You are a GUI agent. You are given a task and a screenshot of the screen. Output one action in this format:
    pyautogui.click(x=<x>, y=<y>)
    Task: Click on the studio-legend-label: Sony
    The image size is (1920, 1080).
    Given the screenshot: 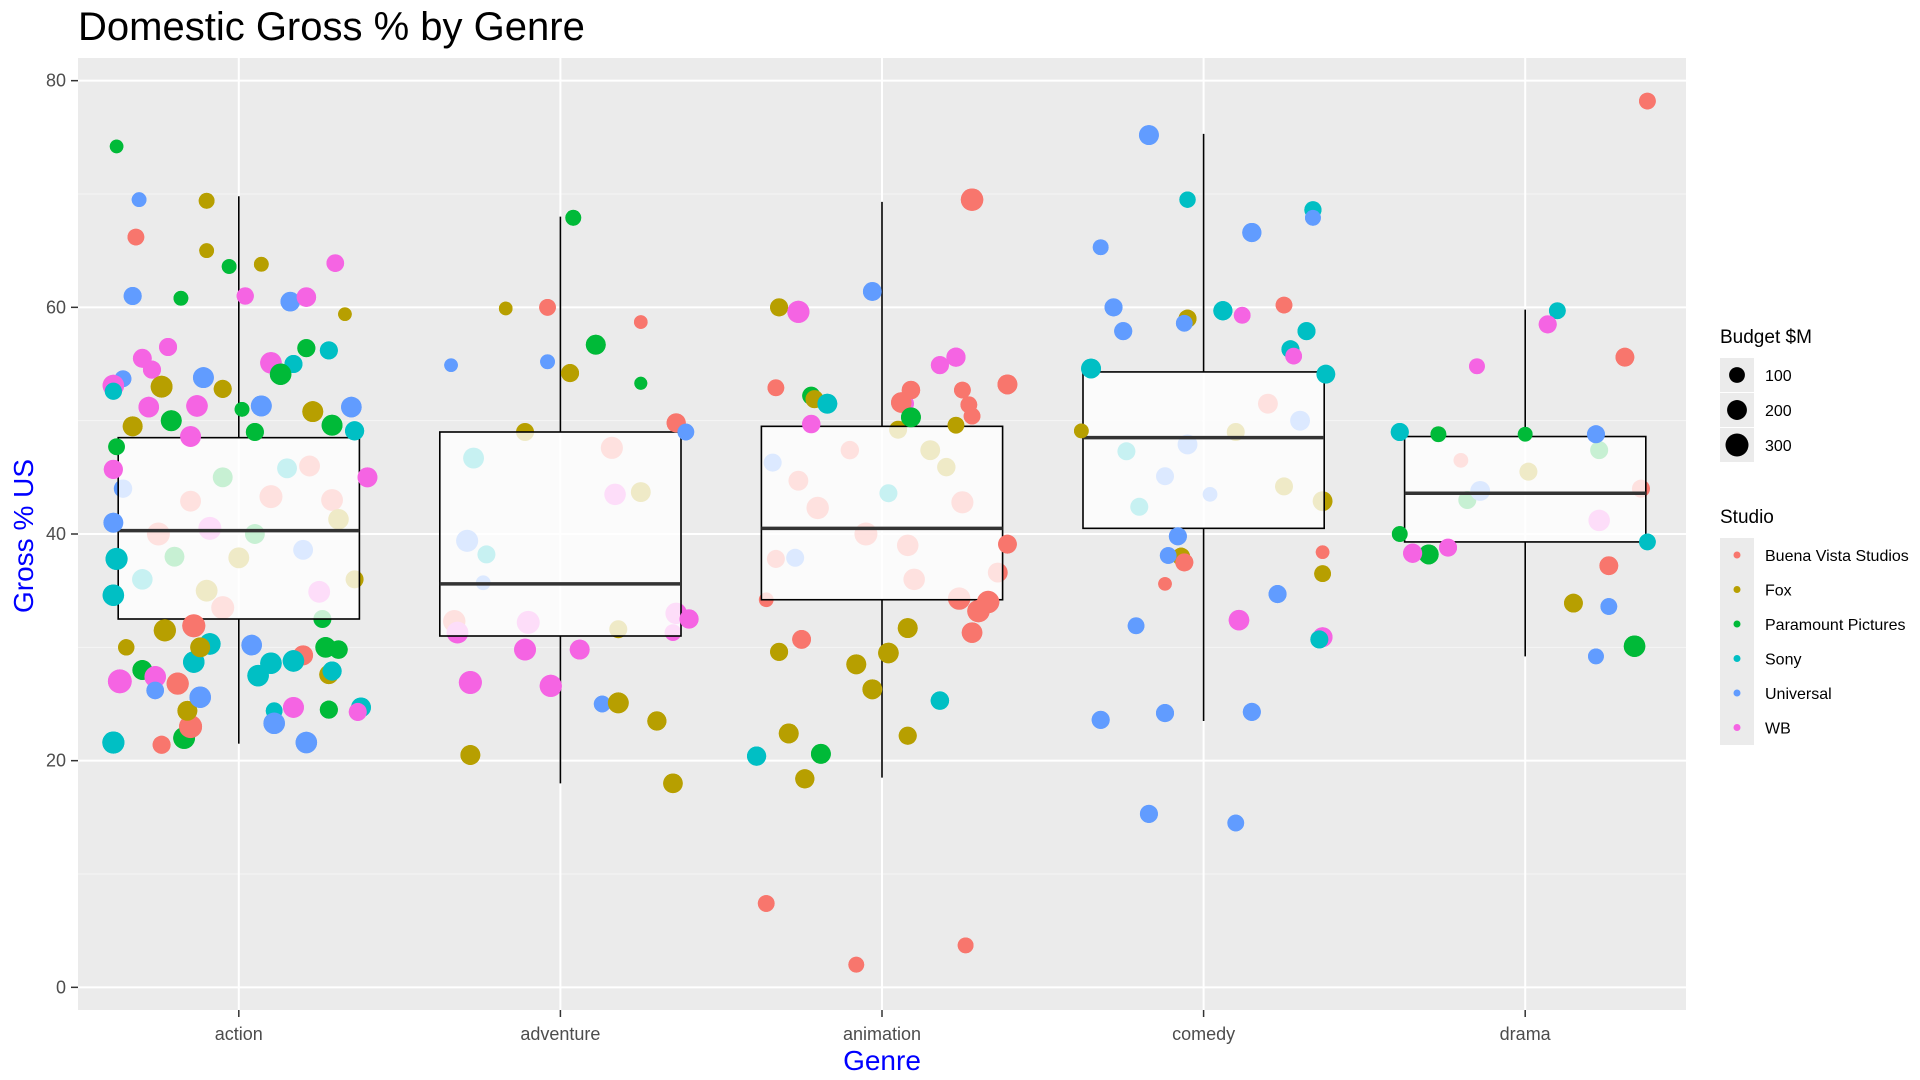 What is the action you would take?
    pyautogui.click(x=1783, y=660)
    